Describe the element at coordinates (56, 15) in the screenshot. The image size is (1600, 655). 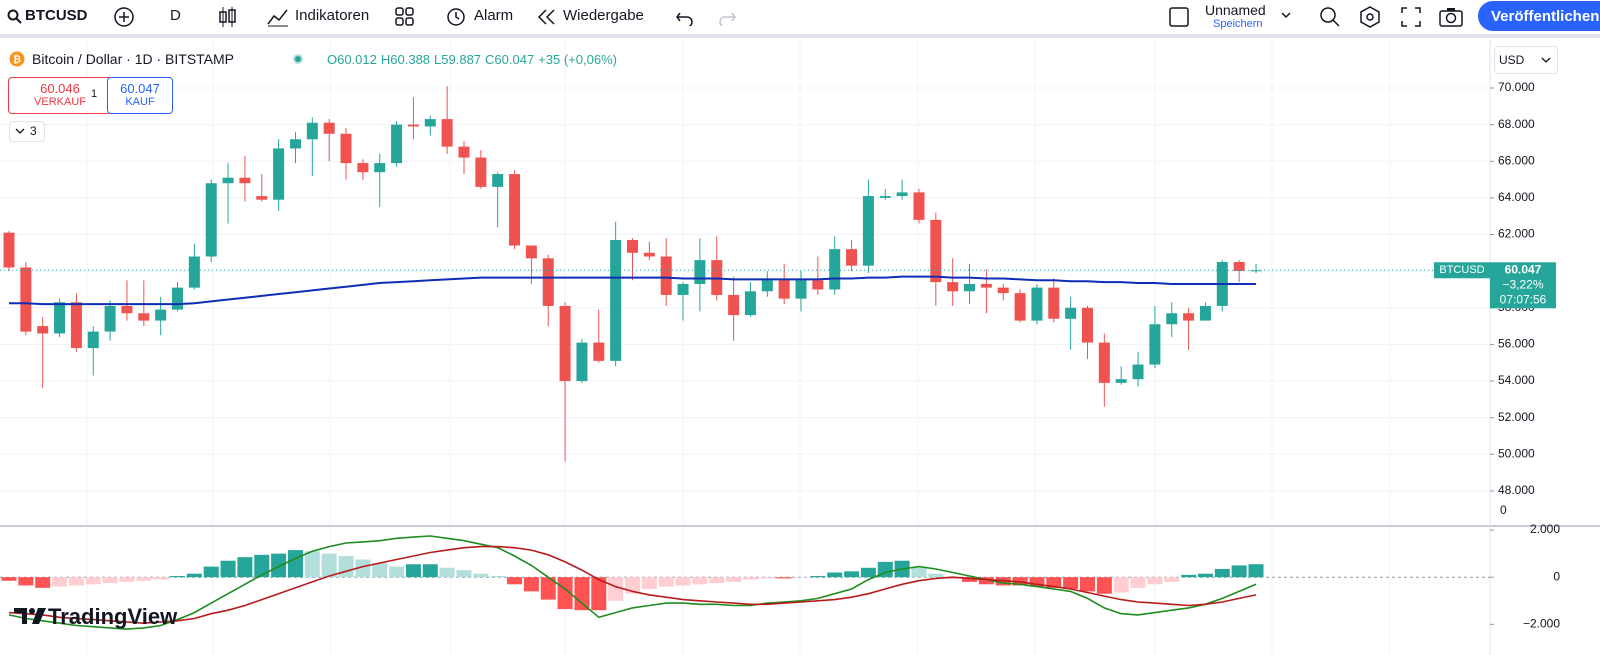
I see `symbol: BTCUSD` at that location.